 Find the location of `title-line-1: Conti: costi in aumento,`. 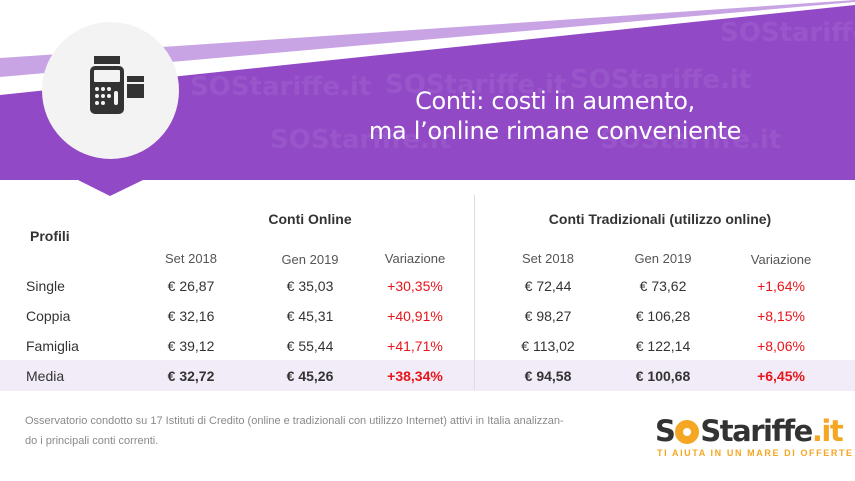

title-line-1: Conti: costi in aumento, is located at coordinates (555, 101).